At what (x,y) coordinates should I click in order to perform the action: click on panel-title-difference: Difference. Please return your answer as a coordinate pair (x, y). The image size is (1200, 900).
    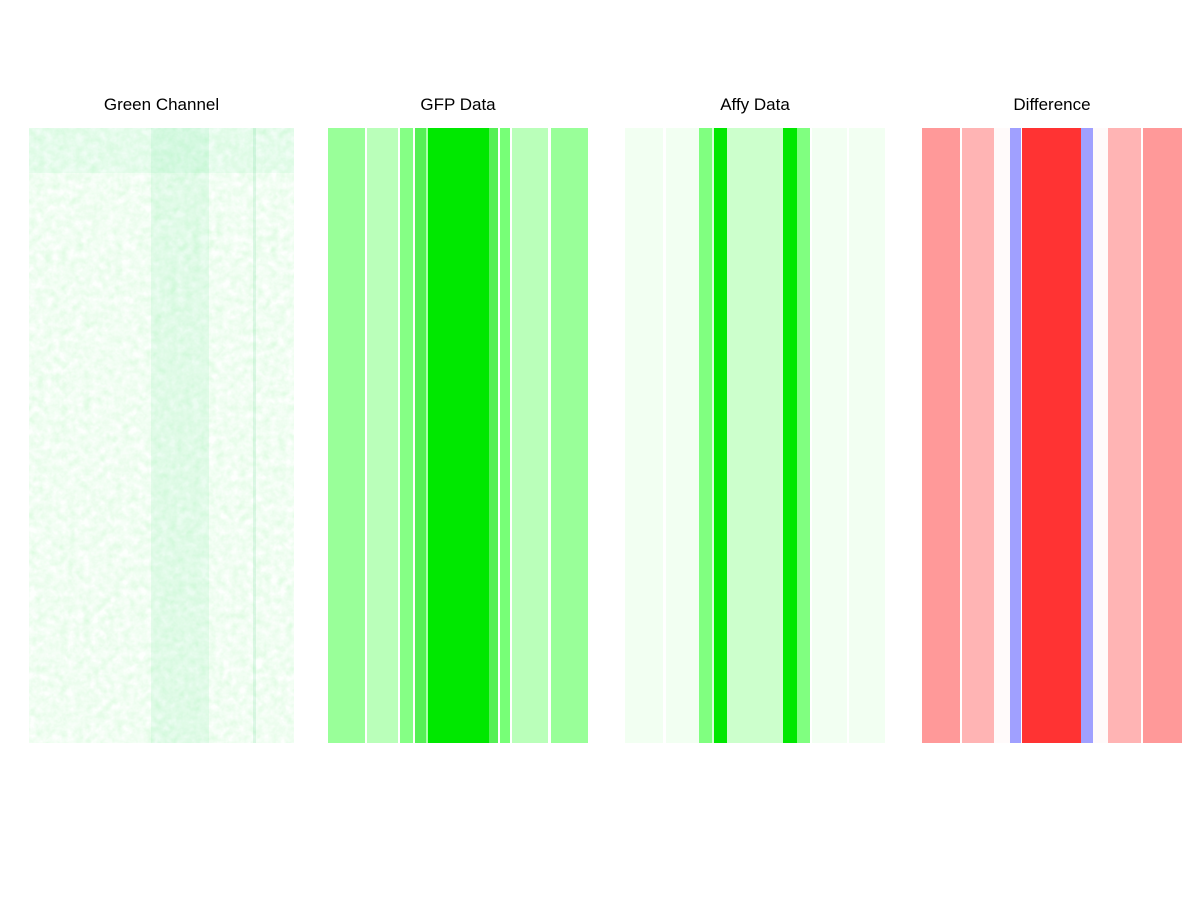
    Looking at the image, I should click on (1052, 104).